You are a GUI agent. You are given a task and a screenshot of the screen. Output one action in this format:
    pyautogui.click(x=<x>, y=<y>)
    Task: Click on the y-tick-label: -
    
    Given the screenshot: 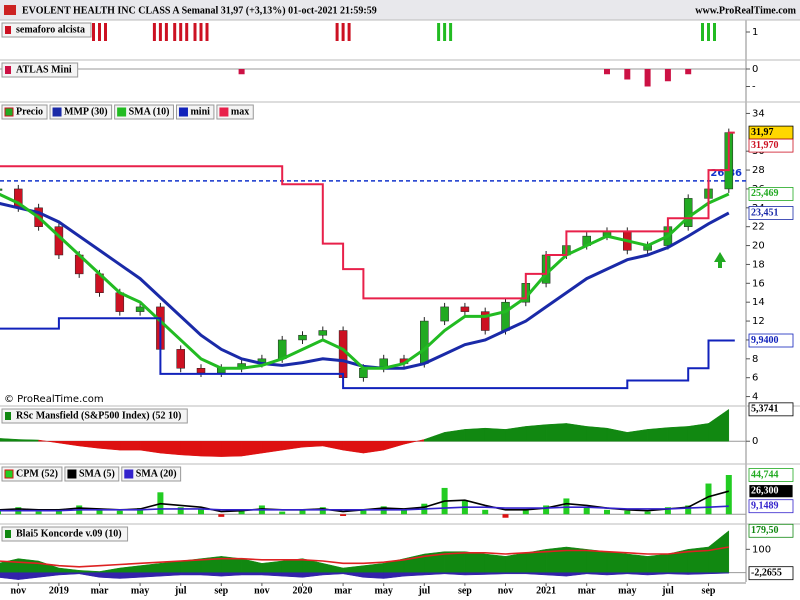 What is the action you would take?
    pyautogui.click(x=754, y=87)
    